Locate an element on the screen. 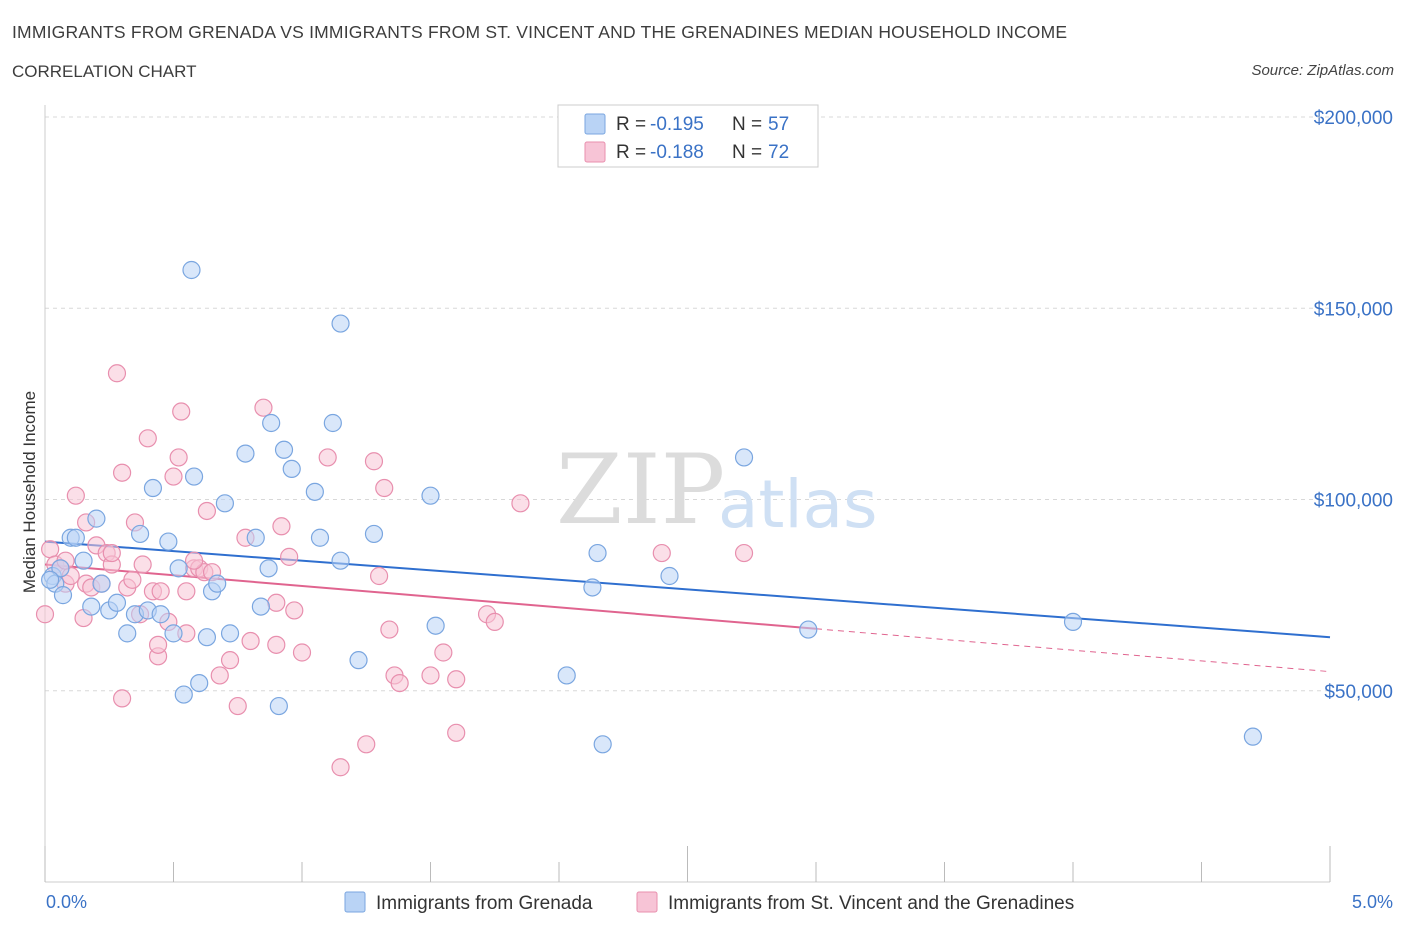  watermark-zip: ZIP is located at coordinates (640, 490).